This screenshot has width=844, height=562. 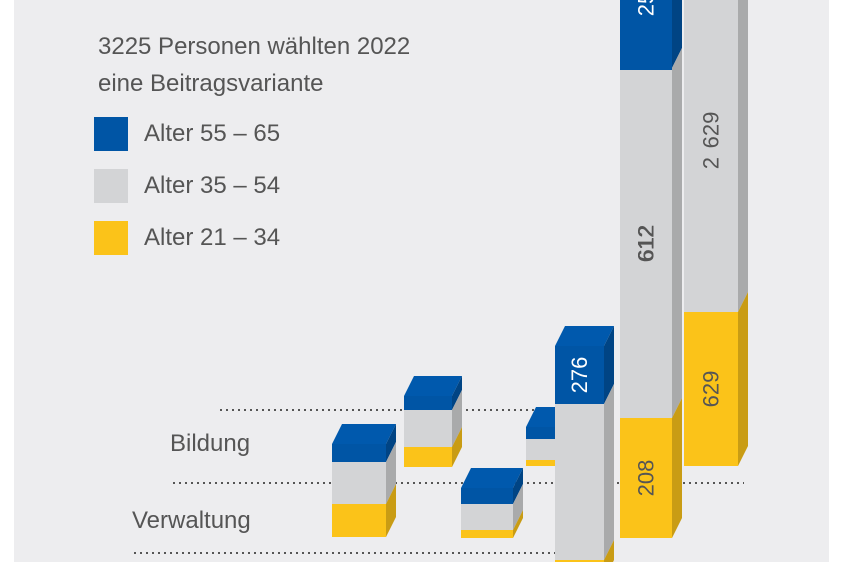 I want to click on bar-6-top-segment-extension, so click(x=646, y=35).